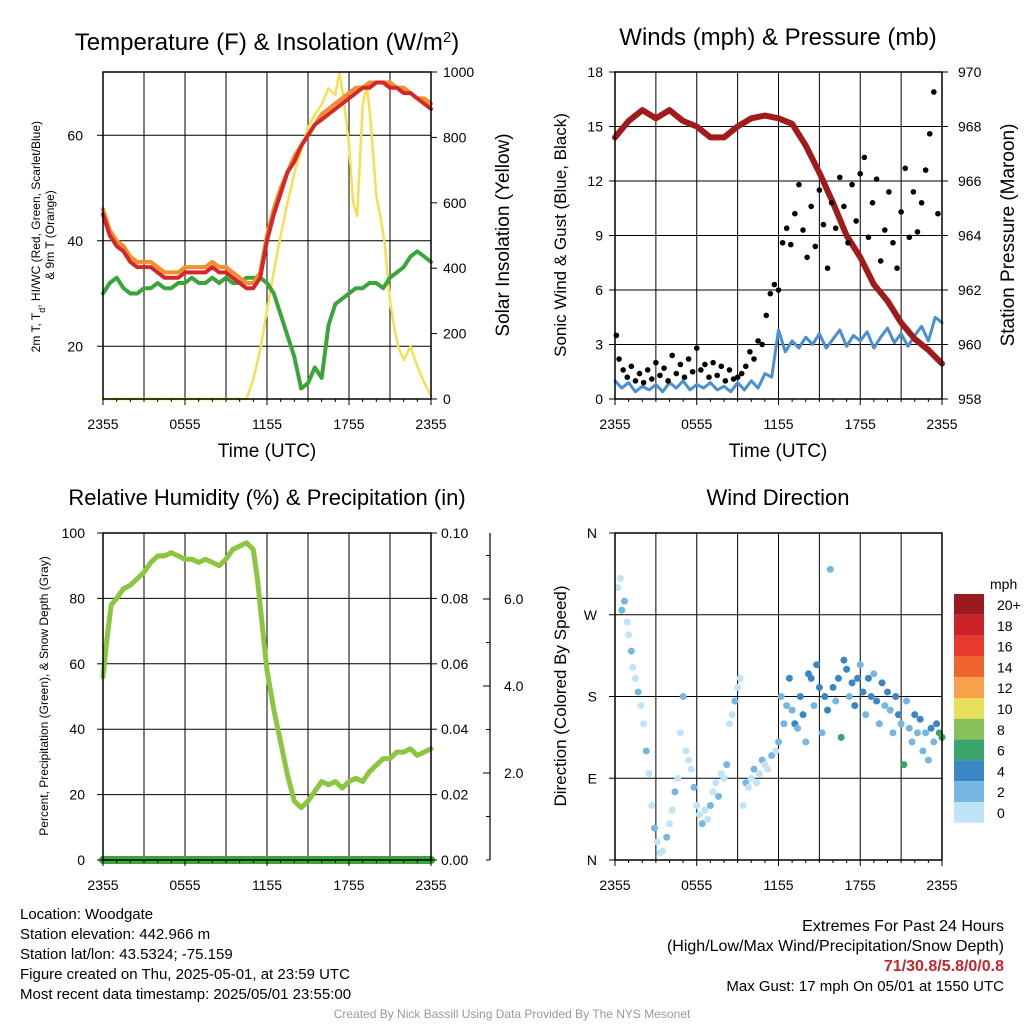 The image size is (1024, 1024). Describe the element at coordinates (87, 914) in the screenshot. I see `location-text: Location: Woodgate` at that location.